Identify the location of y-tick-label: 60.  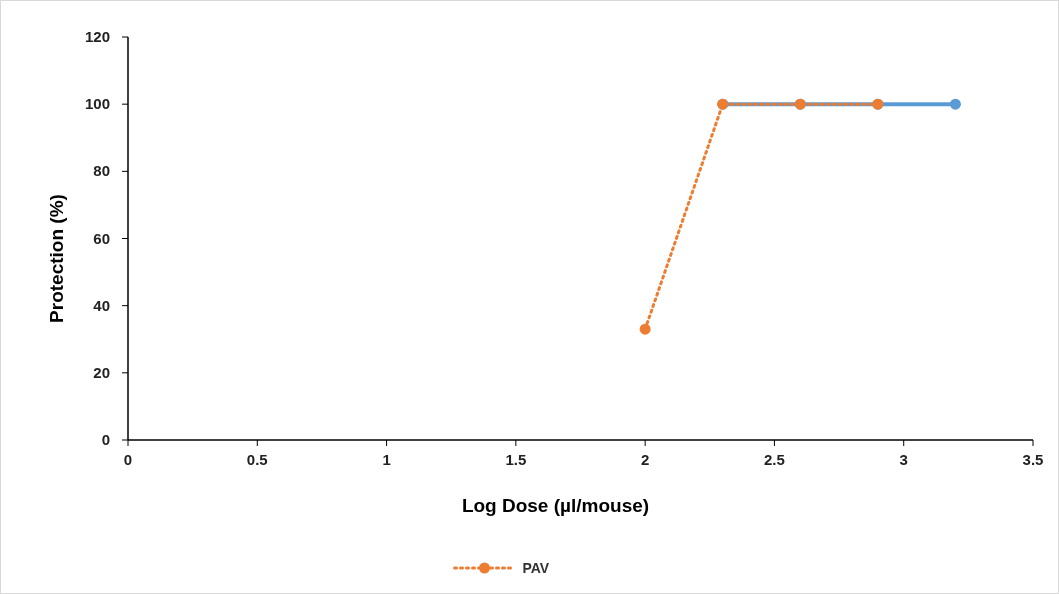
(101, 238).